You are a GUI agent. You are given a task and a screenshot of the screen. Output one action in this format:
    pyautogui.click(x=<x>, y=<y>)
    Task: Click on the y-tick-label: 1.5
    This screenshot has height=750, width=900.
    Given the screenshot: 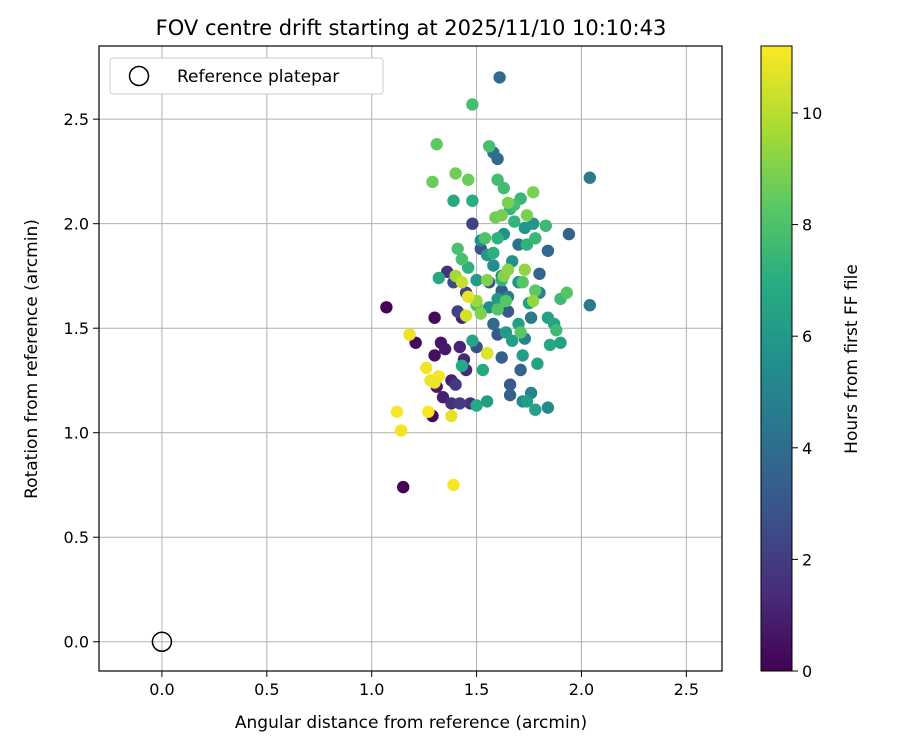 What is the action you would take?
    pyautogui.click(x=76, y=328)
    